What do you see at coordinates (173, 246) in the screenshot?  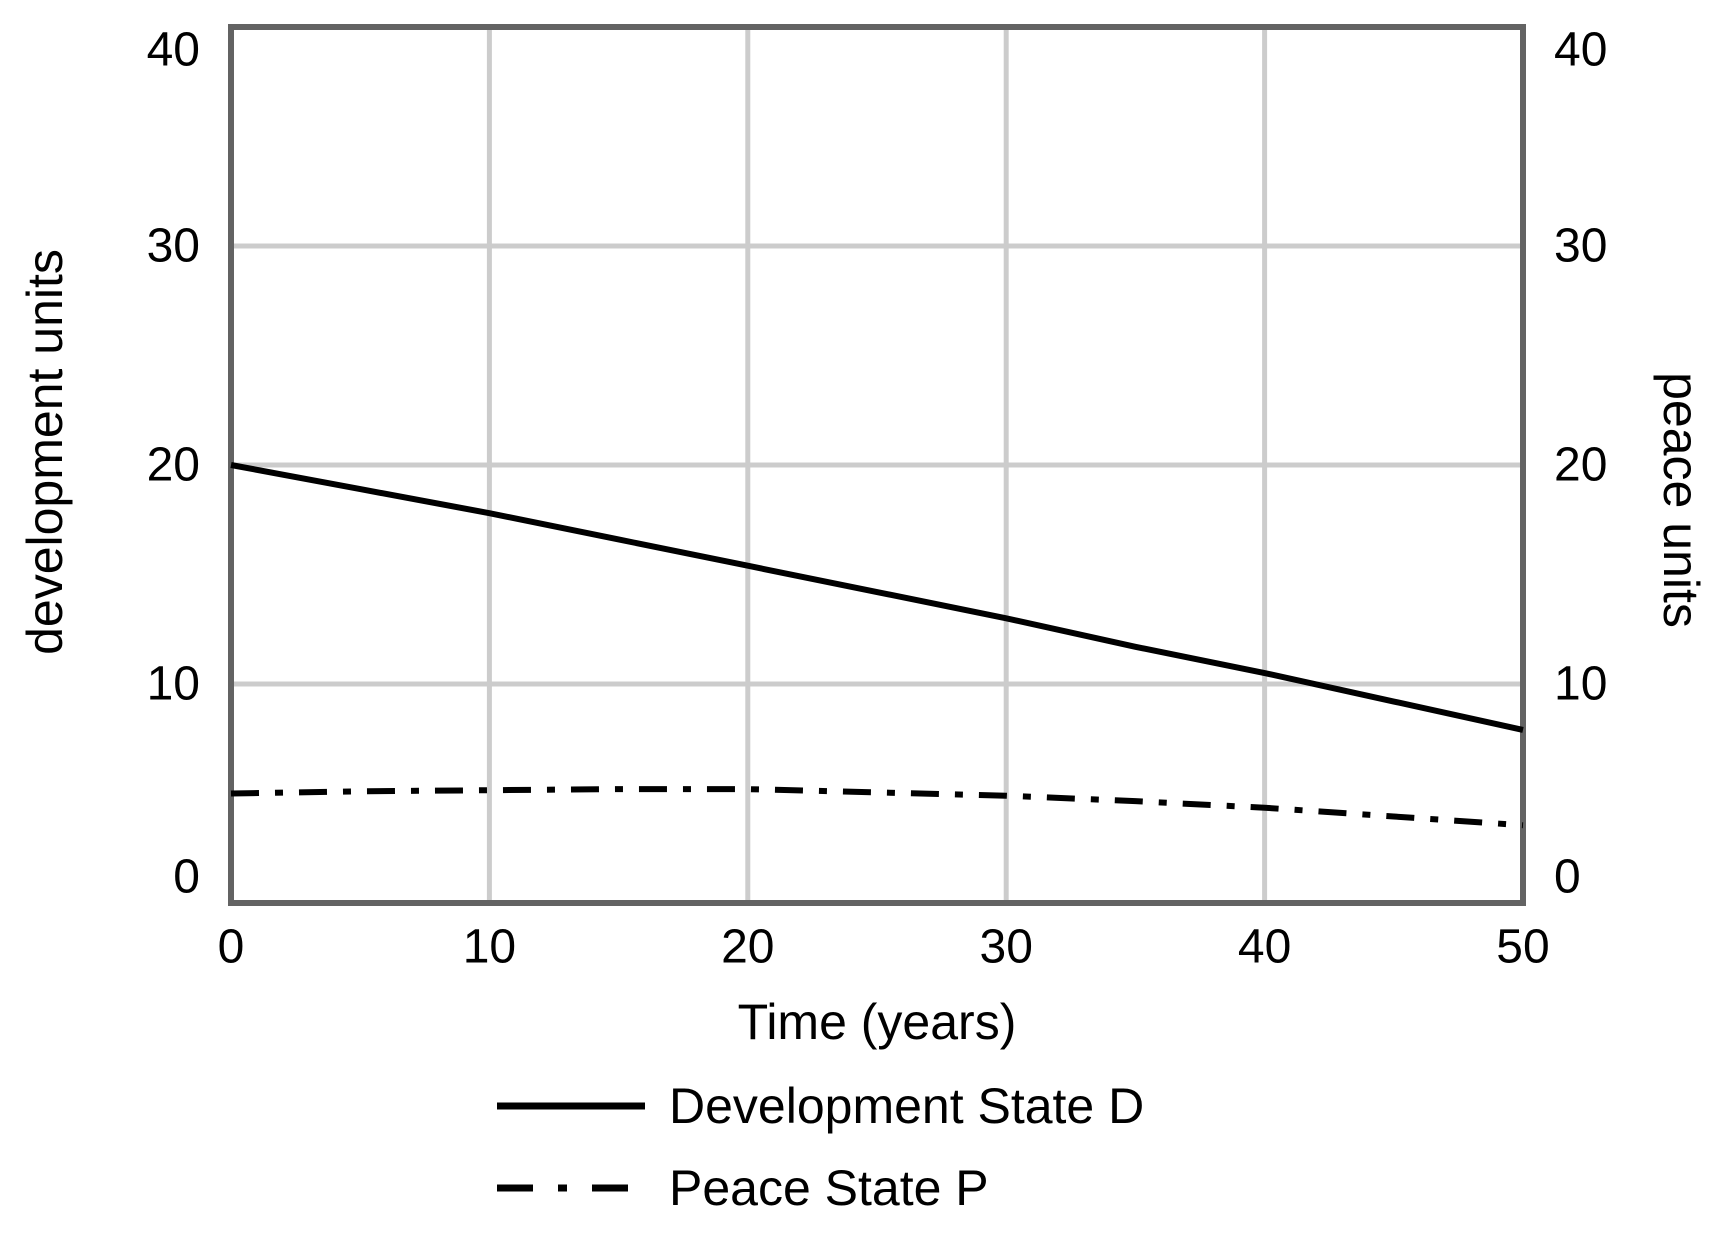 I see `y-tick-label-left: 30` at bounding box center [173, 246].